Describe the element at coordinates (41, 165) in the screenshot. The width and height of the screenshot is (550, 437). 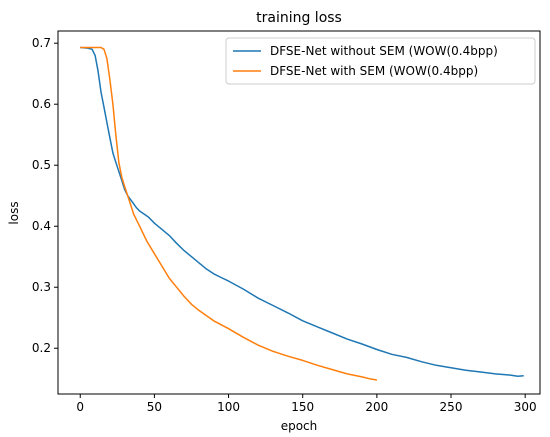
I see `y-tick-label: 0.5` at that location.